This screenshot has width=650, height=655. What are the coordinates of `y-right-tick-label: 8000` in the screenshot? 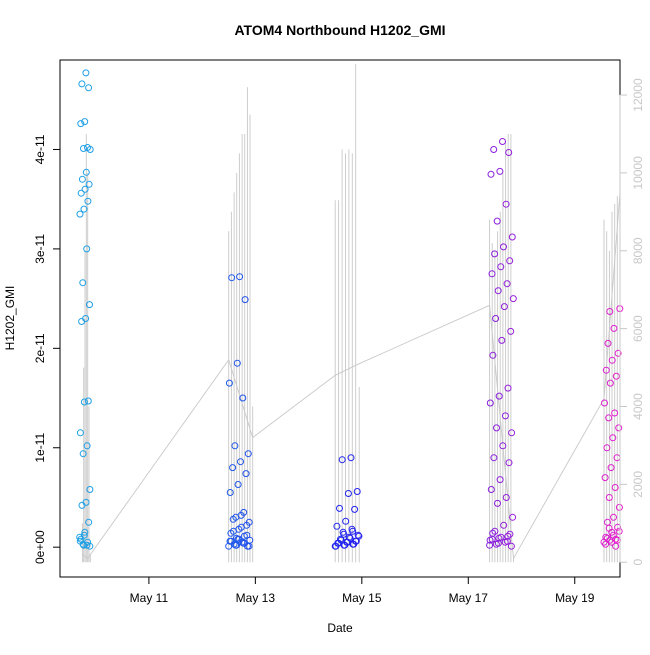 It's located at (638, 250).